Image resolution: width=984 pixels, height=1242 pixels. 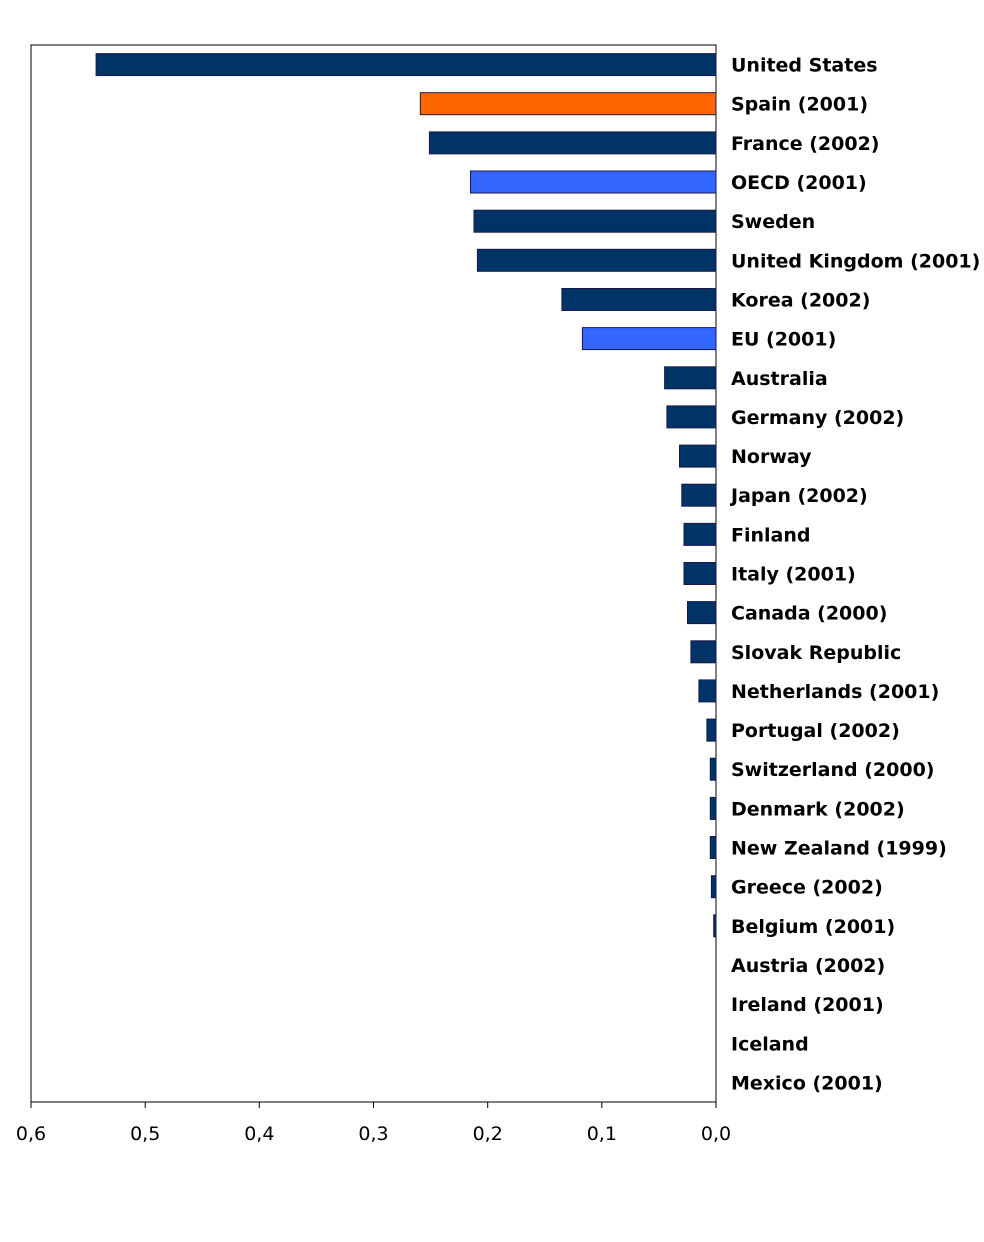 I want to click on category-label: Italy (2001), so click(x=793, y=575).